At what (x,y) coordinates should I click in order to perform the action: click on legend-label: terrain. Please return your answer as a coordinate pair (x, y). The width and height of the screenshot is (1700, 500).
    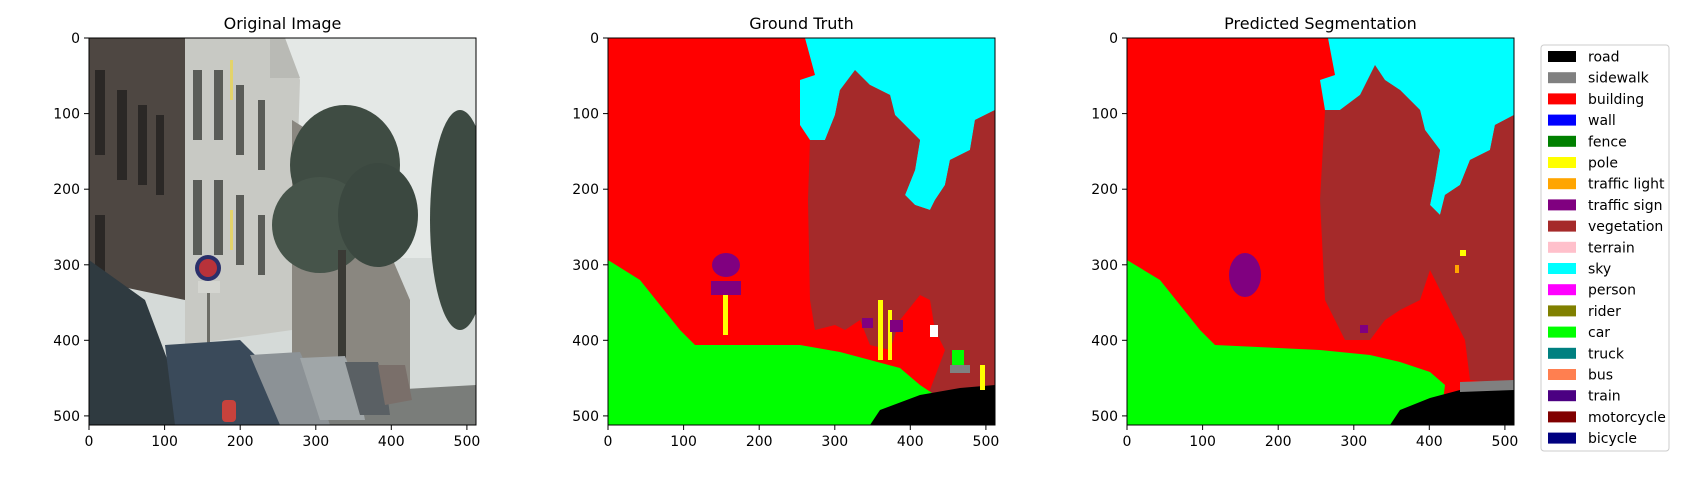
    Looking at the image, I should click on (1611, 248).